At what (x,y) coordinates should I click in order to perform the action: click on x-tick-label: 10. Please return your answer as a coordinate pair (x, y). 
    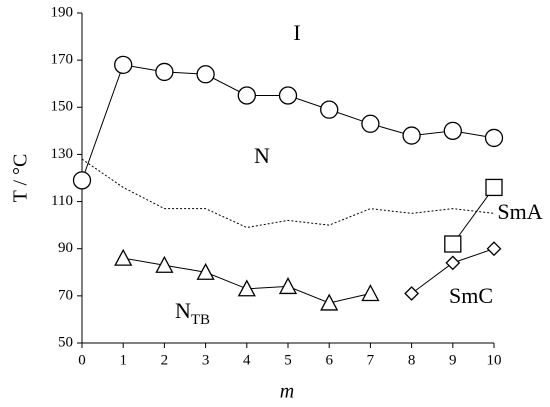
    Looking at the image, I should click on (494, 360).